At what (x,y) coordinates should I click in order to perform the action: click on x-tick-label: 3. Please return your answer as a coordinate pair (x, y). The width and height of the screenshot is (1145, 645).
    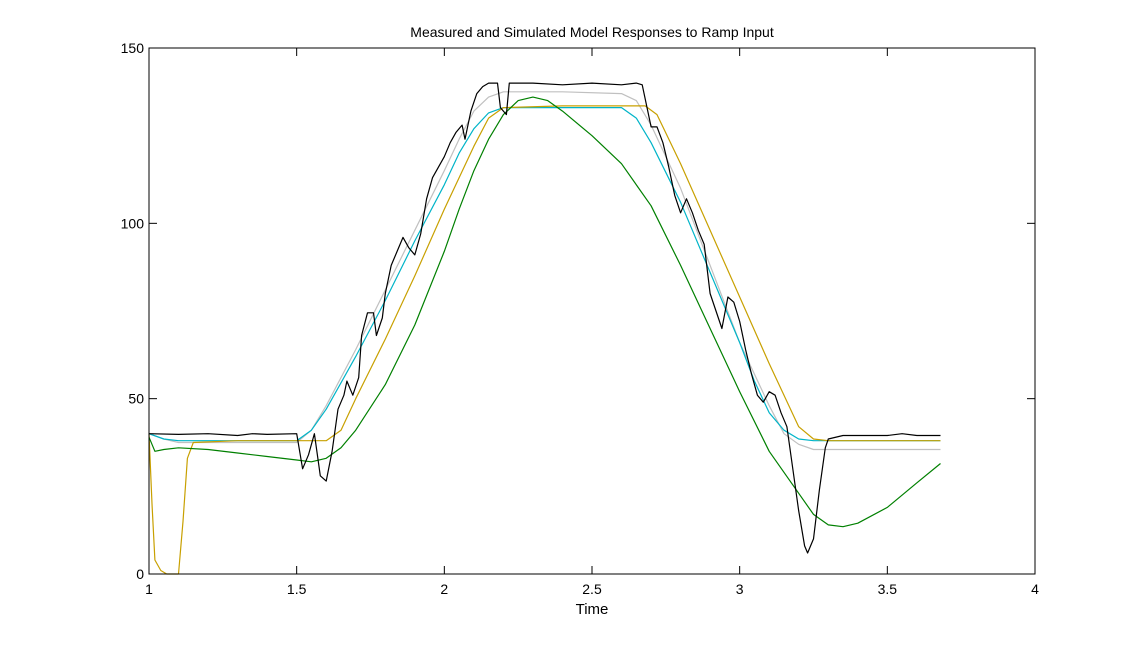
    Looking at the image, I should click on (740, 589).